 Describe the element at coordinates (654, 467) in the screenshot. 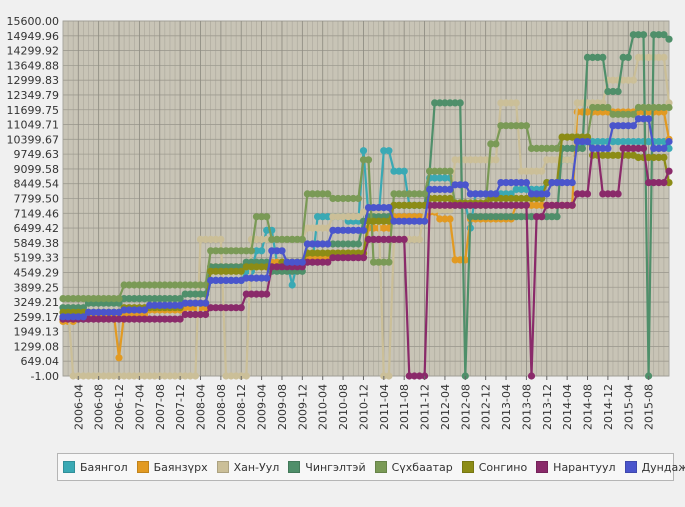

I see `legend-item: Дундаж үнэ` at that location.